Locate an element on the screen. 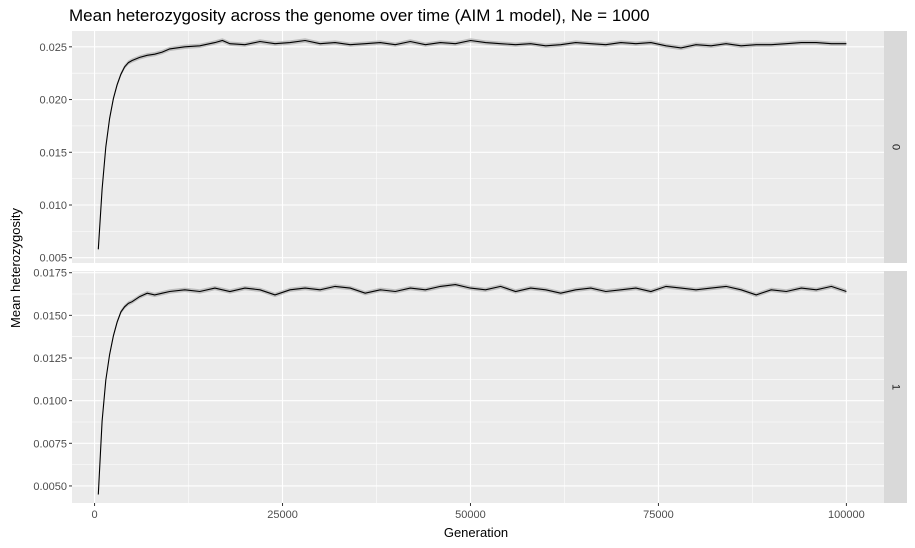 The image size is (915, 548). x-axis: 0 25000 50000 75000 100000 is located at coordinates (478, 512).